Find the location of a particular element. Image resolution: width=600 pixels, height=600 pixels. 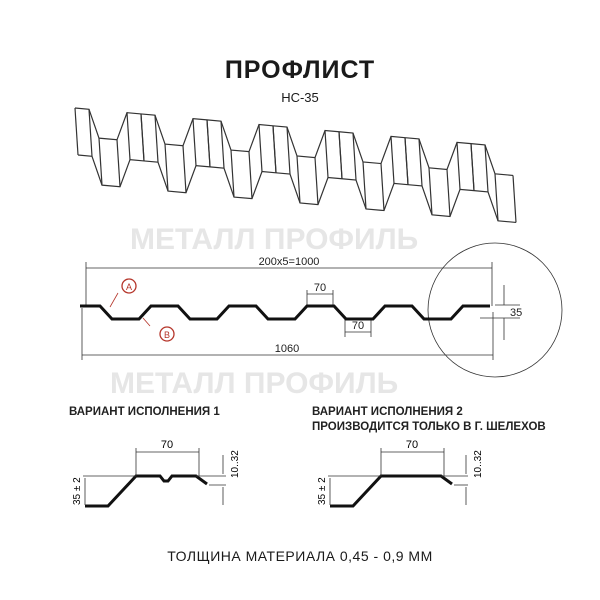

variant2-section: 70 35 ± 2 10..32 is located at coordinates (400, 473).